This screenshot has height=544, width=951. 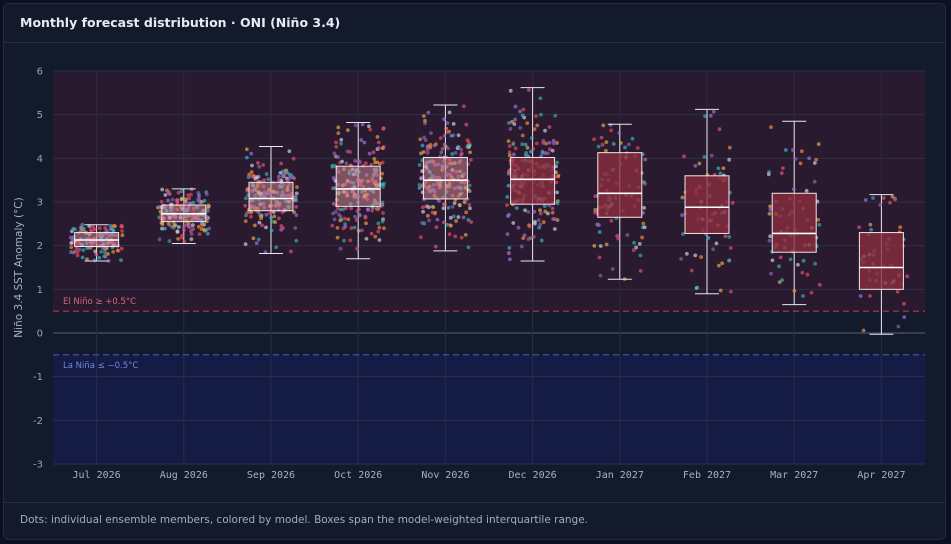 I want to click on y-tick-label: 2, so click(x=40, y=246).